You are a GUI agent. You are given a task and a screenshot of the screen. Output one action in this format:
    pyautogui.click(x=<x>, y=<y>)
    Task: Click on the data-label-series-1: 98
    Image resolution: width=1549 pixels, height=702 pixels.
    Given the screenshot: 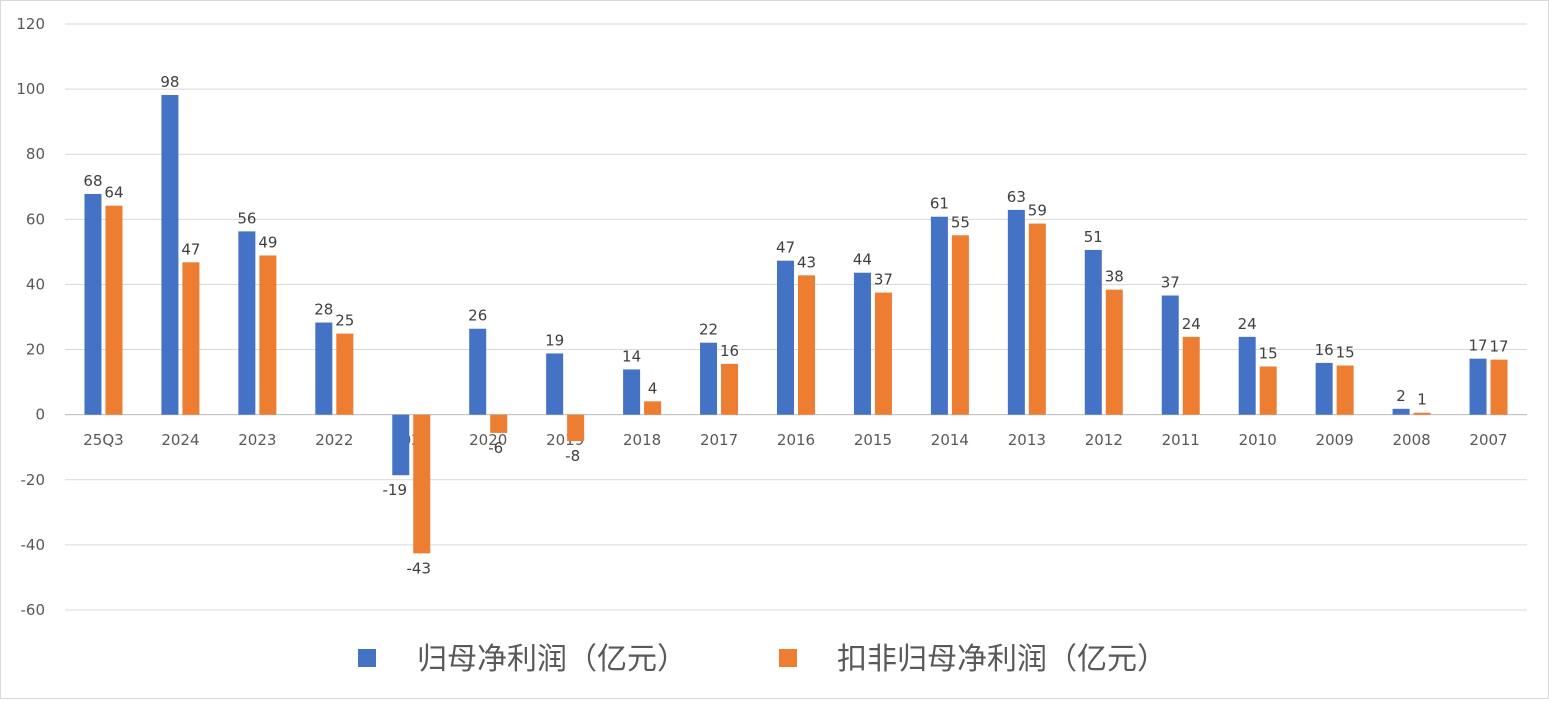 What is the action you would take?
    pyautogui.click(x=169, y=82)
    